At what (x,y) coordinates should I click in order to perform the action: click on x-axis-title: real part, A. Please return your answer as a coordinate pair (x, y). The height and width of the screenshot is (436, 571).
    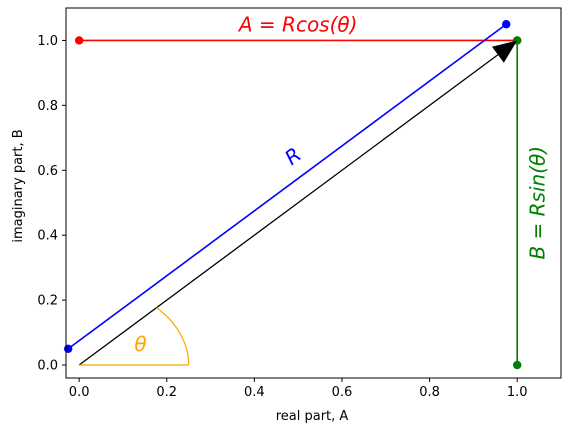
    Looking at the image, I should click on (312, 416).